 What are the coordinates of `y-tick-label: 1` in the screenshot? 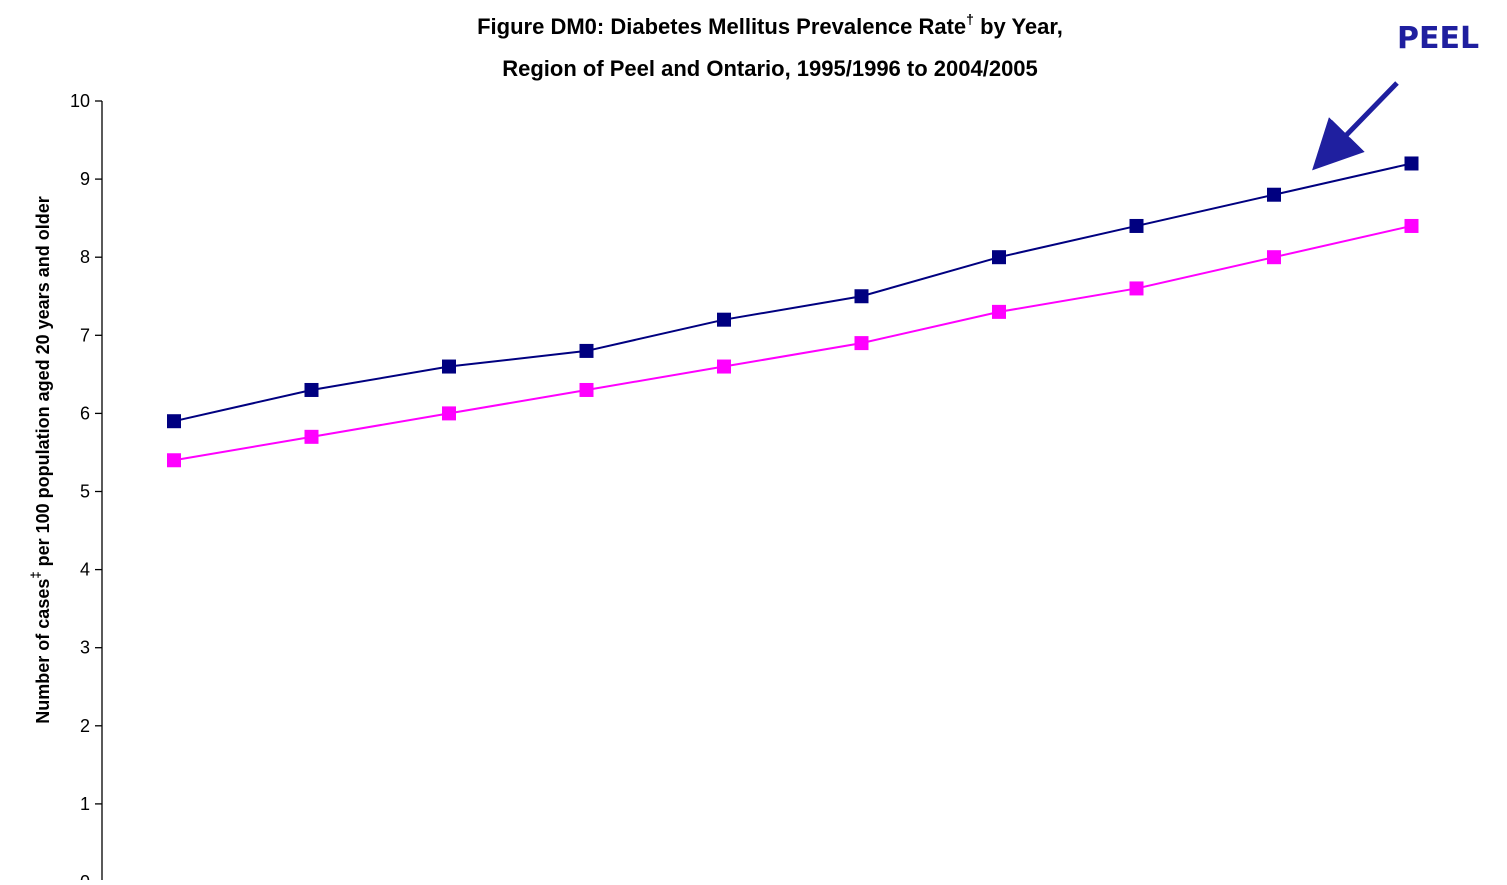 It's located at (85, 804).